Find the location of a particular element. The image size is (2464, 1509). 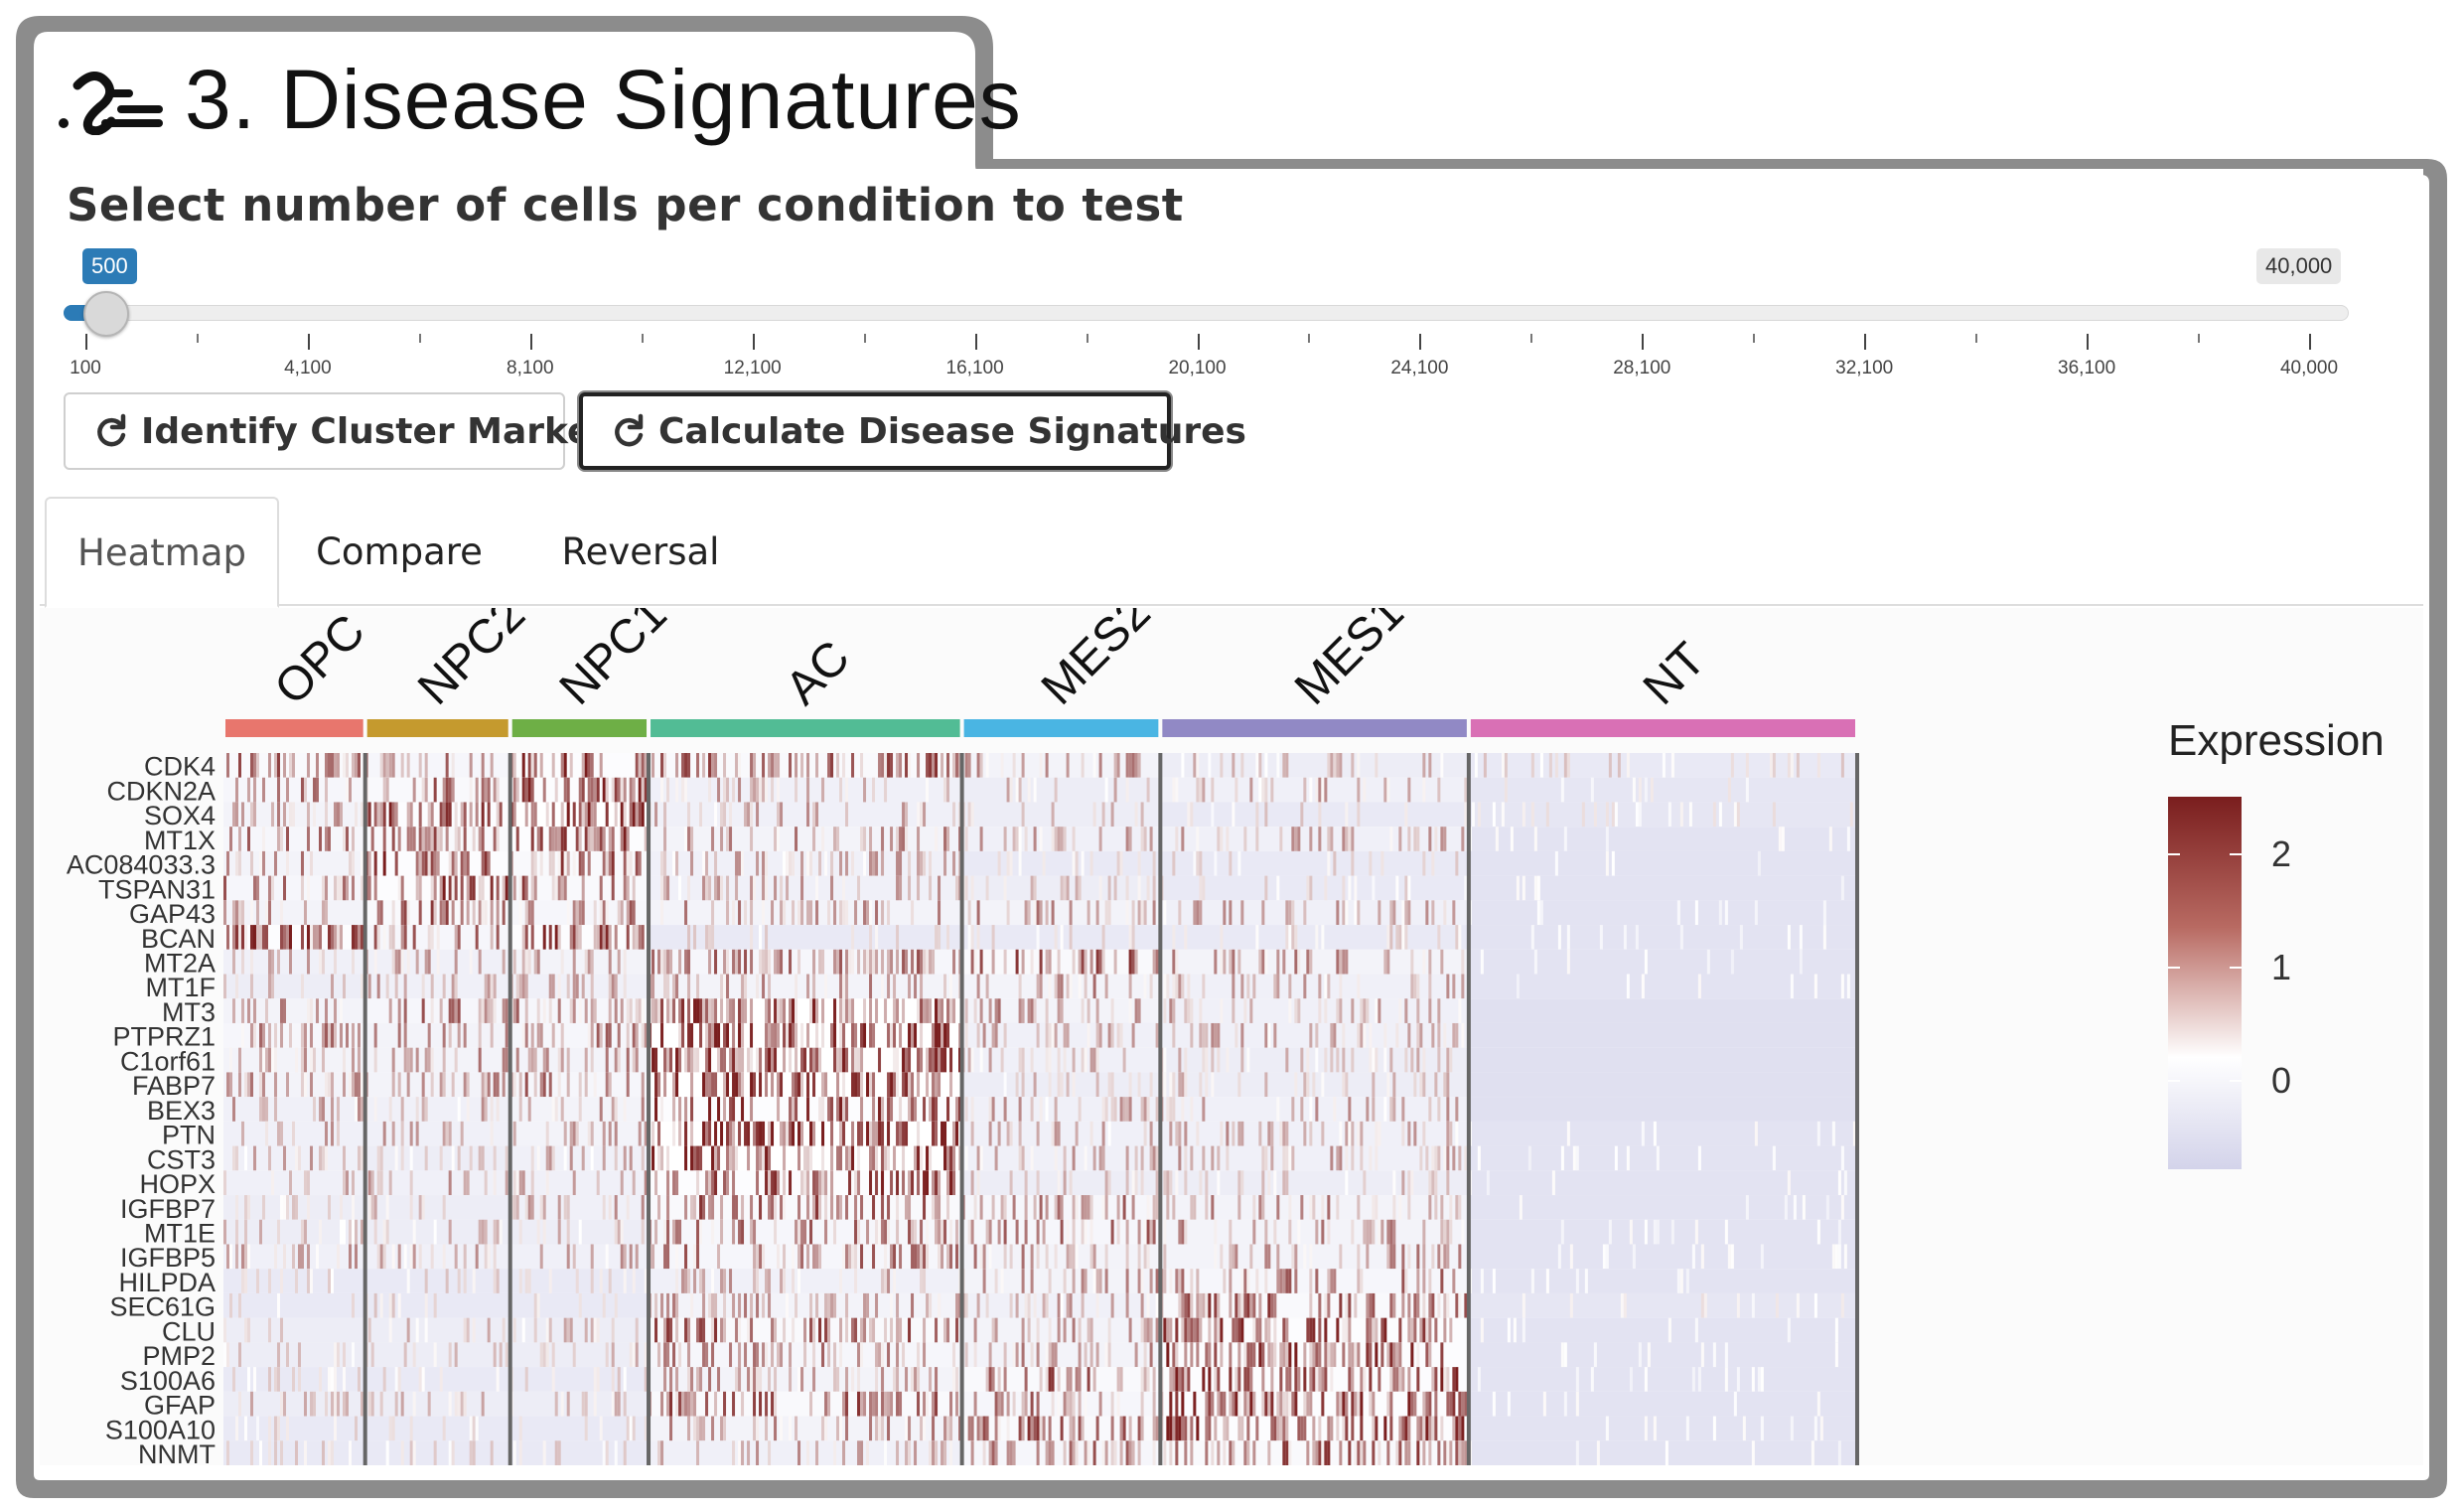

calculate-disease-signatures-button: Calculate Disease Signatures is located at coordinates (912, 431).